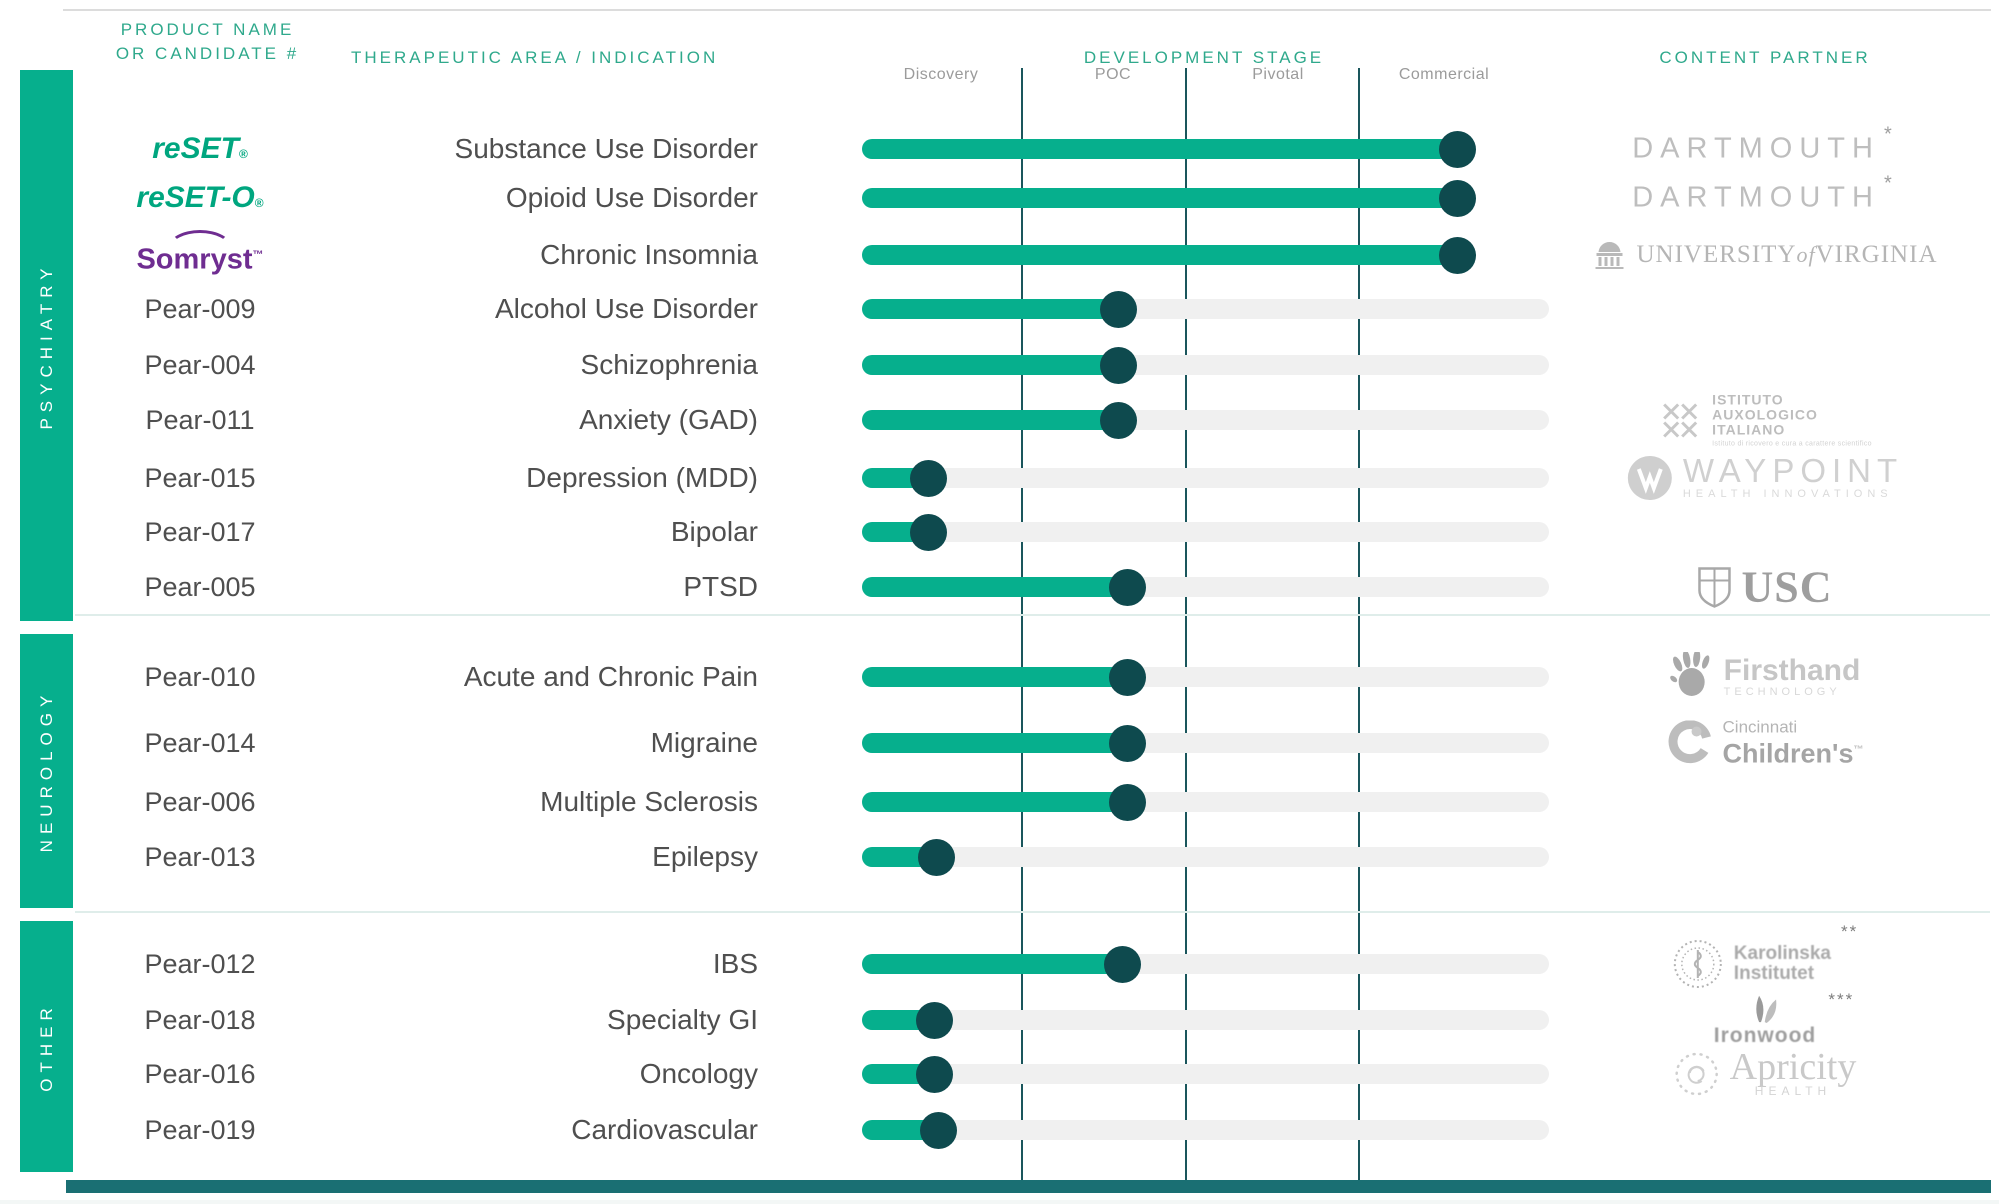 Image resolution: width=1999 pixels, height=1204 pixels. I want to click on partner-logo-apricity: Apricity HEALTH, so click(1765, 1073).